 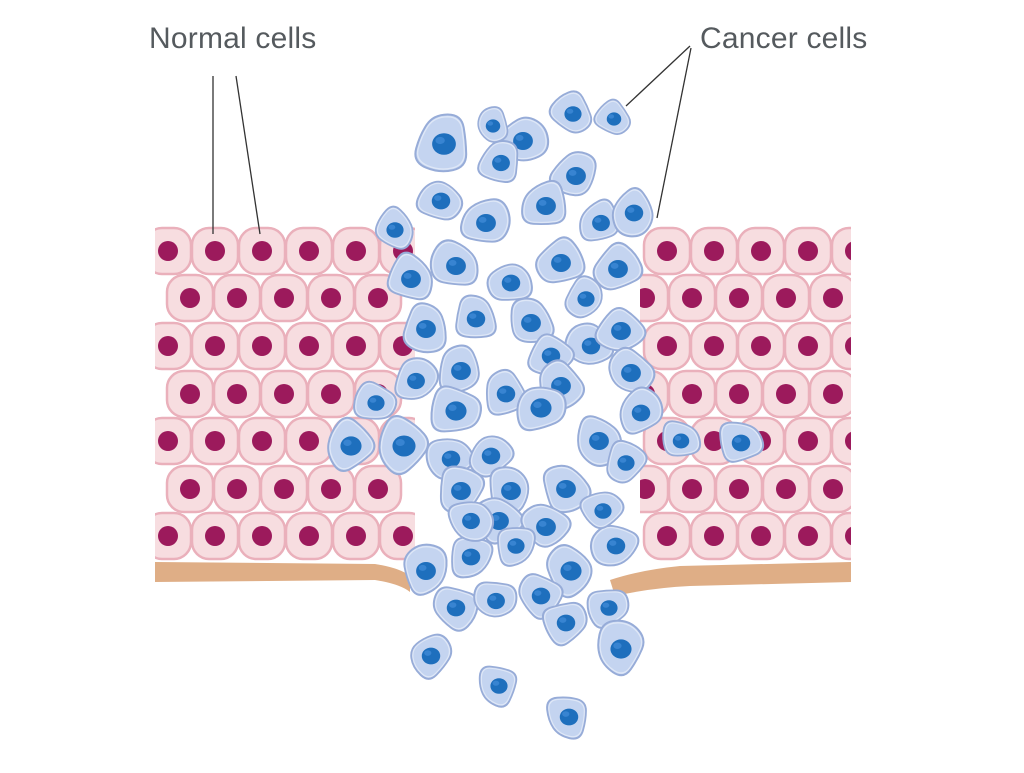 I want to click on normal-cells-label: Normal cells, so click(x=233, y=38).